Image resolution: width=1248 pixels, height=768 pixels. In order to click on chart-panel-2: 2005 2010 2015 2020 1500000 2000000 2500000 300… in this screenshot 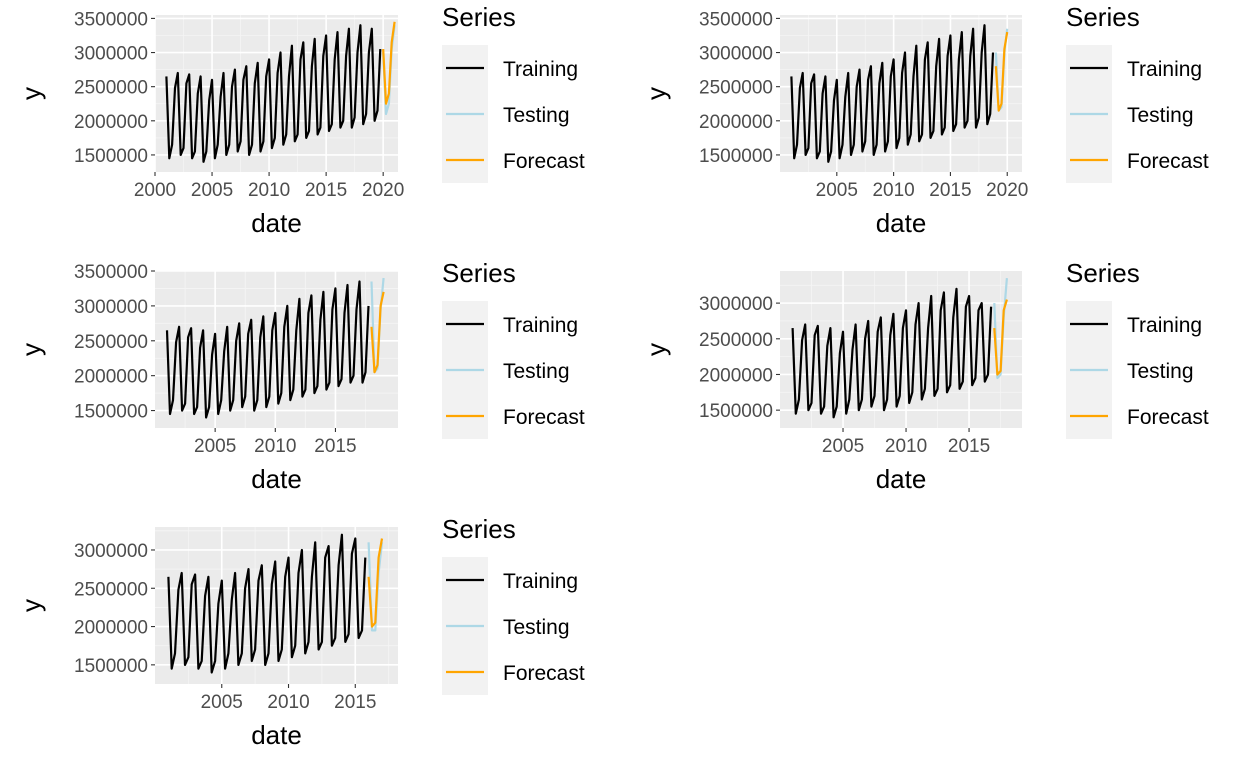, I will do `click(925, 120)`.